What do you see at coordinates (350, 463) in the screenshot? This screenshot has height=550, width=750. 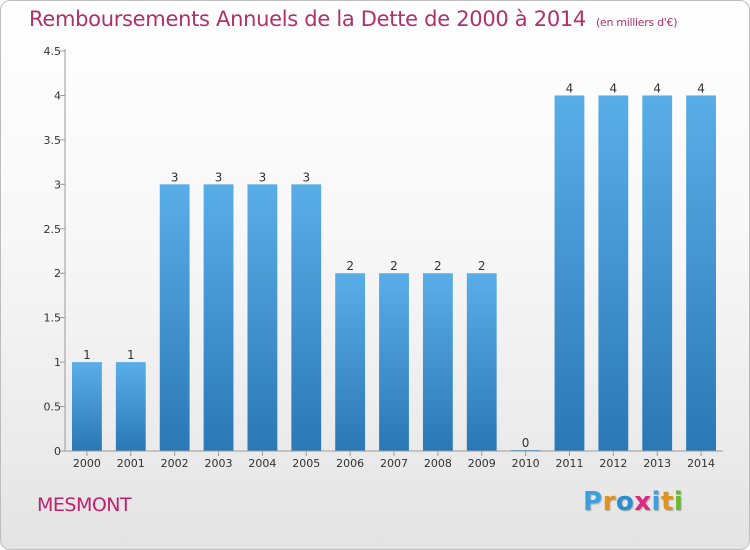 I see `x-tick-label: 2006` at bounding box center [350, 463].